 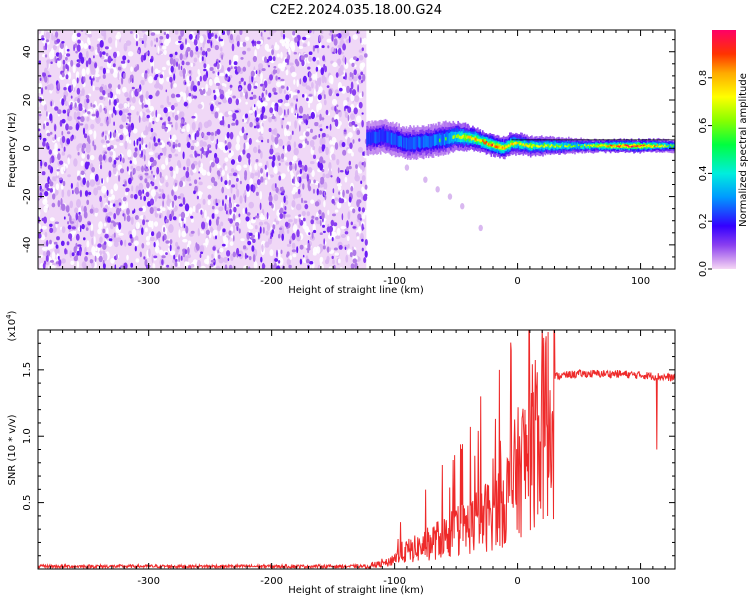 I want to click on colorbar-tick-label: 0.2, so click(x=703, y=221).